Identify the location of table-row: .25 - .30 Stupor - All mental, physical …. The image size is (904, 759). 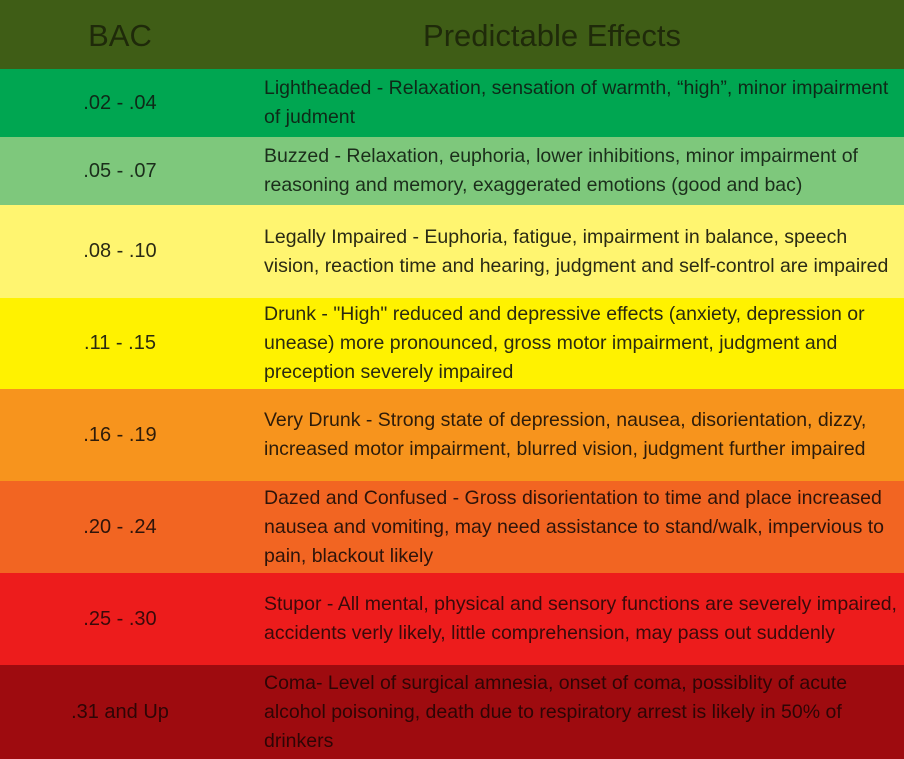
(452, 619).